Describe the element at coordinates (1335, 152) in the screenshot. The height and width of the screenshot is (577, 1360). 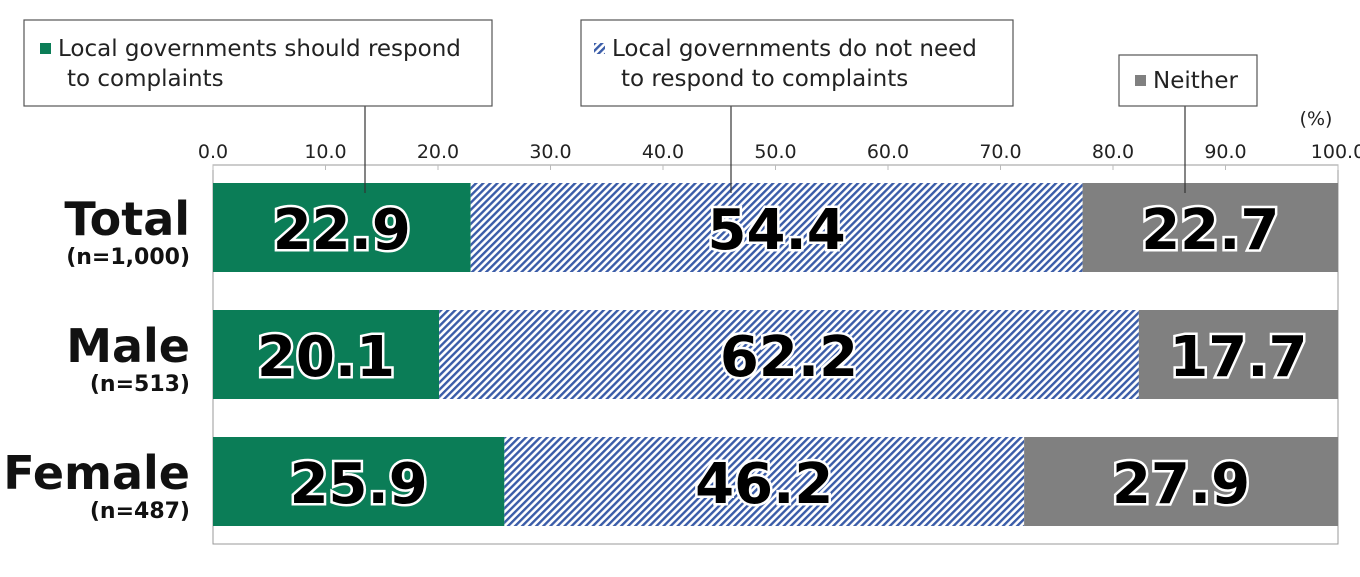
I see `x-tick-label: 100.0` at that location.